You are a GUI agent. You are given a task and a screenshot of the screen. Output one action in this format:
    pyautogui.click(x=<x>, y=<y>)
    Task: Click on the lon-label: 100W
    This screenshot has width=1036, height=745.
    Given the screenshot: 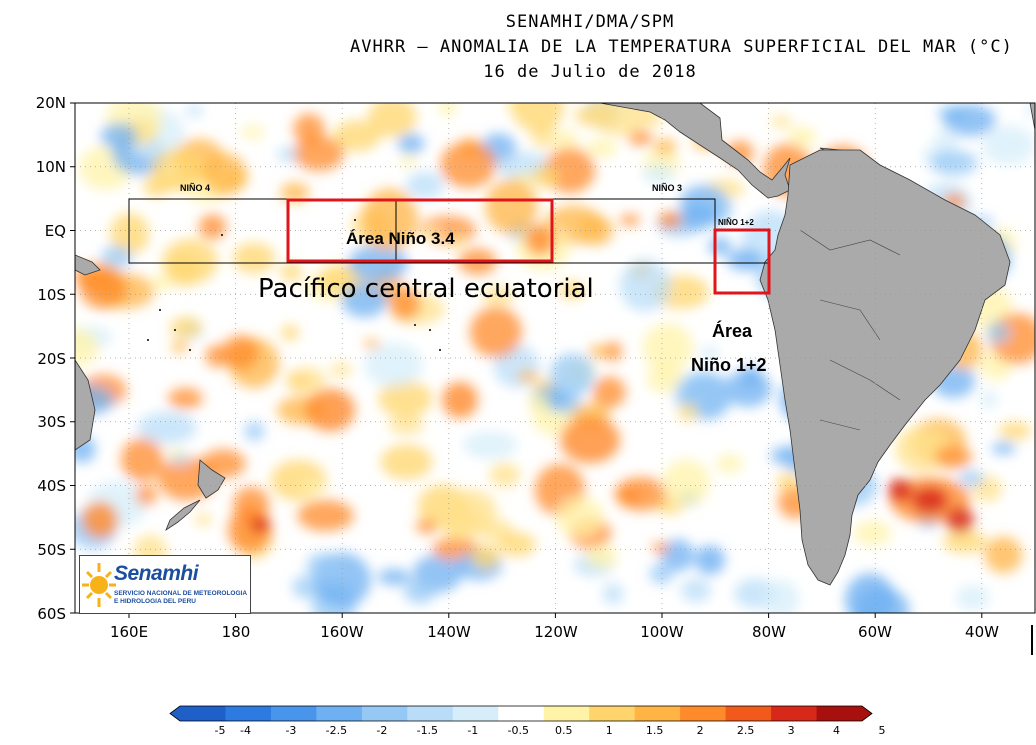 What is the action you would take?
    pyautogui.click(x=662, y=632)
    